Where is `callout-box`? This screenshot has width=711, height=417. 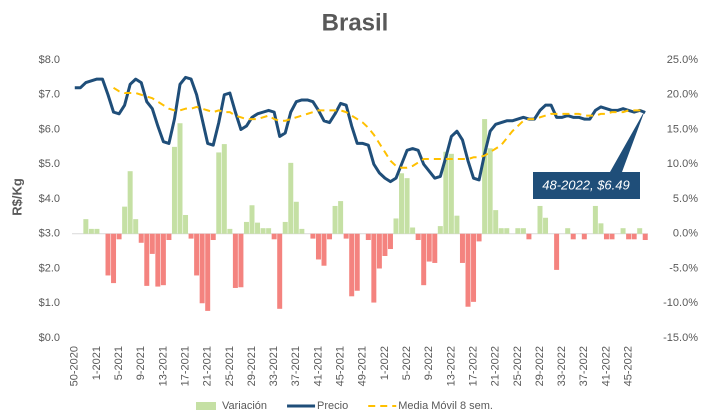 callout-box is located at coordinates (589, 154).